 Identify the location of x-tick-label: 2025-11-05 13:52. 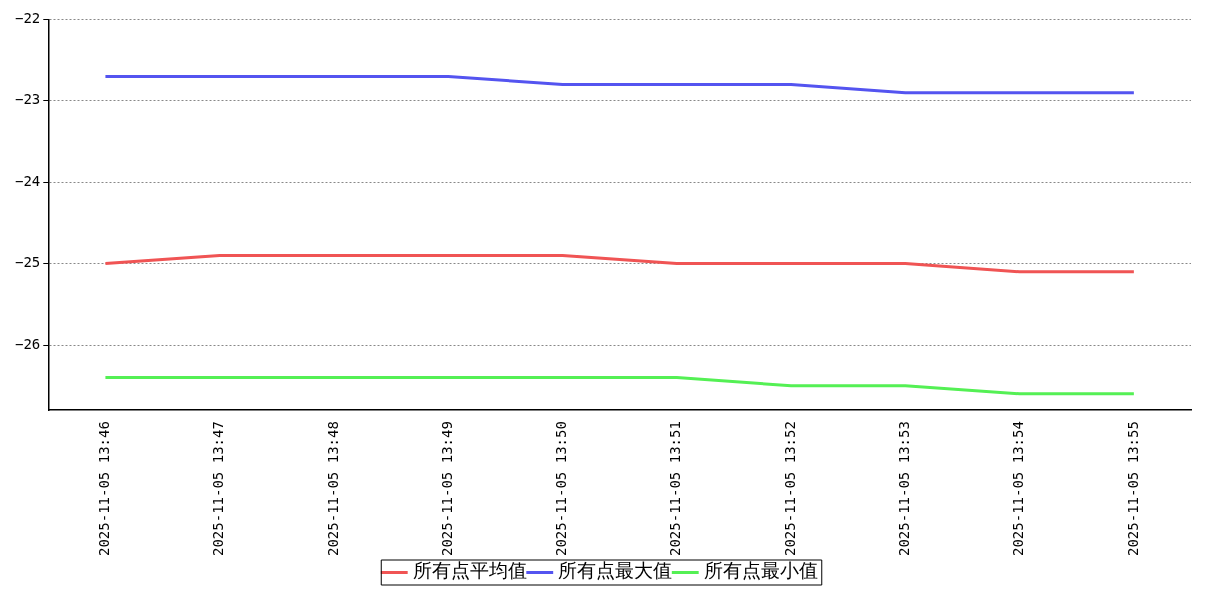
(789, 488).